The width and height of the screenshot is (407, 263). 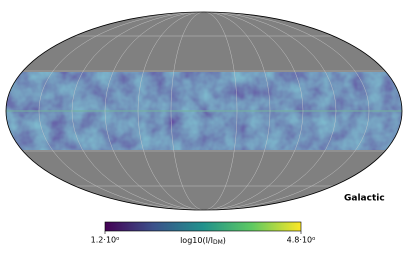 I want to click on colorbar-label: log10(I/IDM), so click(x=203, y=241).